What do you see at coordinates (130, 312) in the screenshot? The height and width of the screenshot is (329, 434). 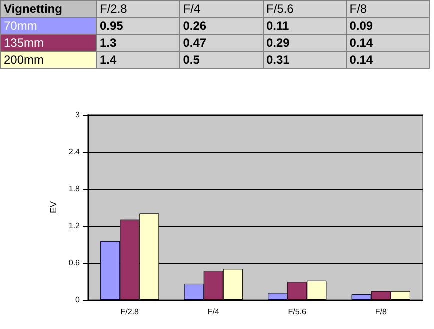 I see `x-tick-label: F/2.8` at bounding box center [130, 312].